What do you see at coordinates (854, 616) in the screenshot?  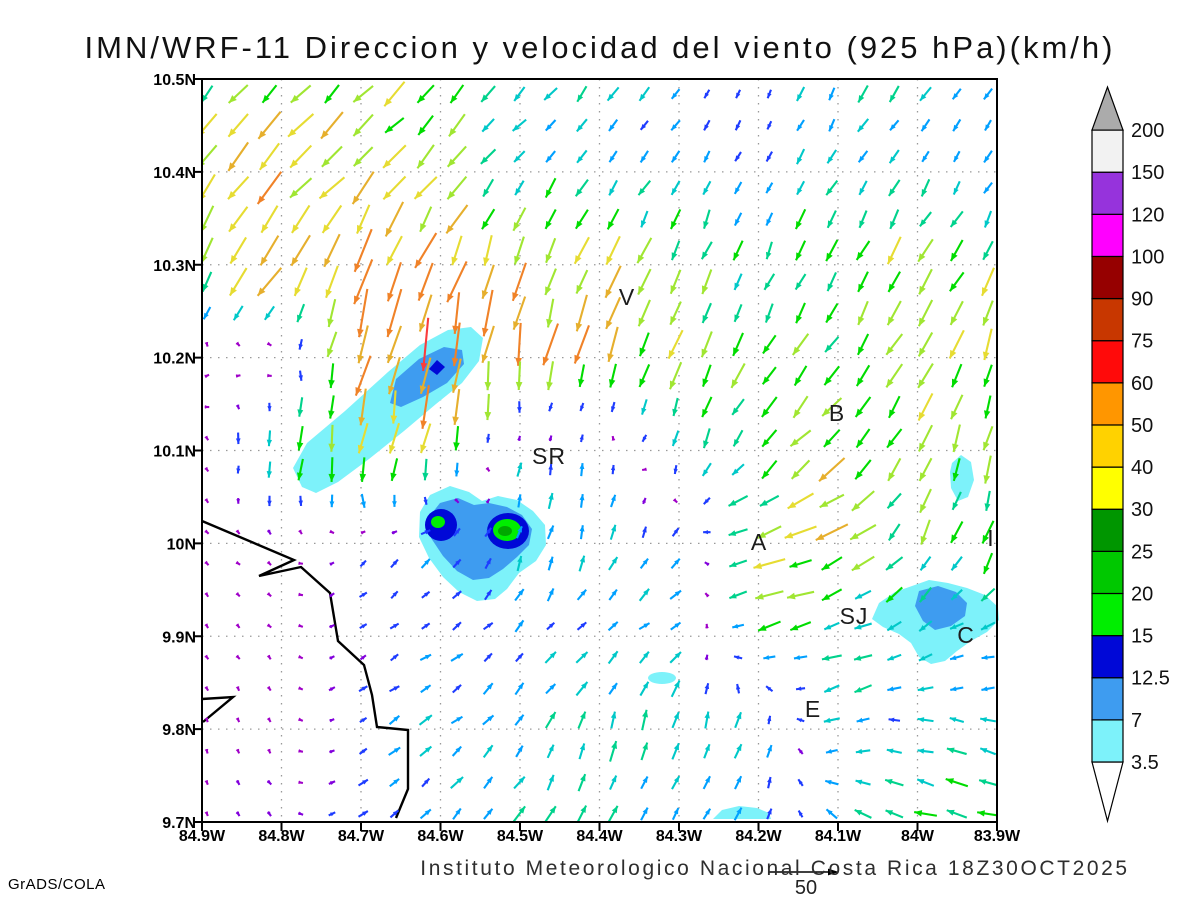 I see `station-label-sj: SJ` at bounding box center [854, 616].